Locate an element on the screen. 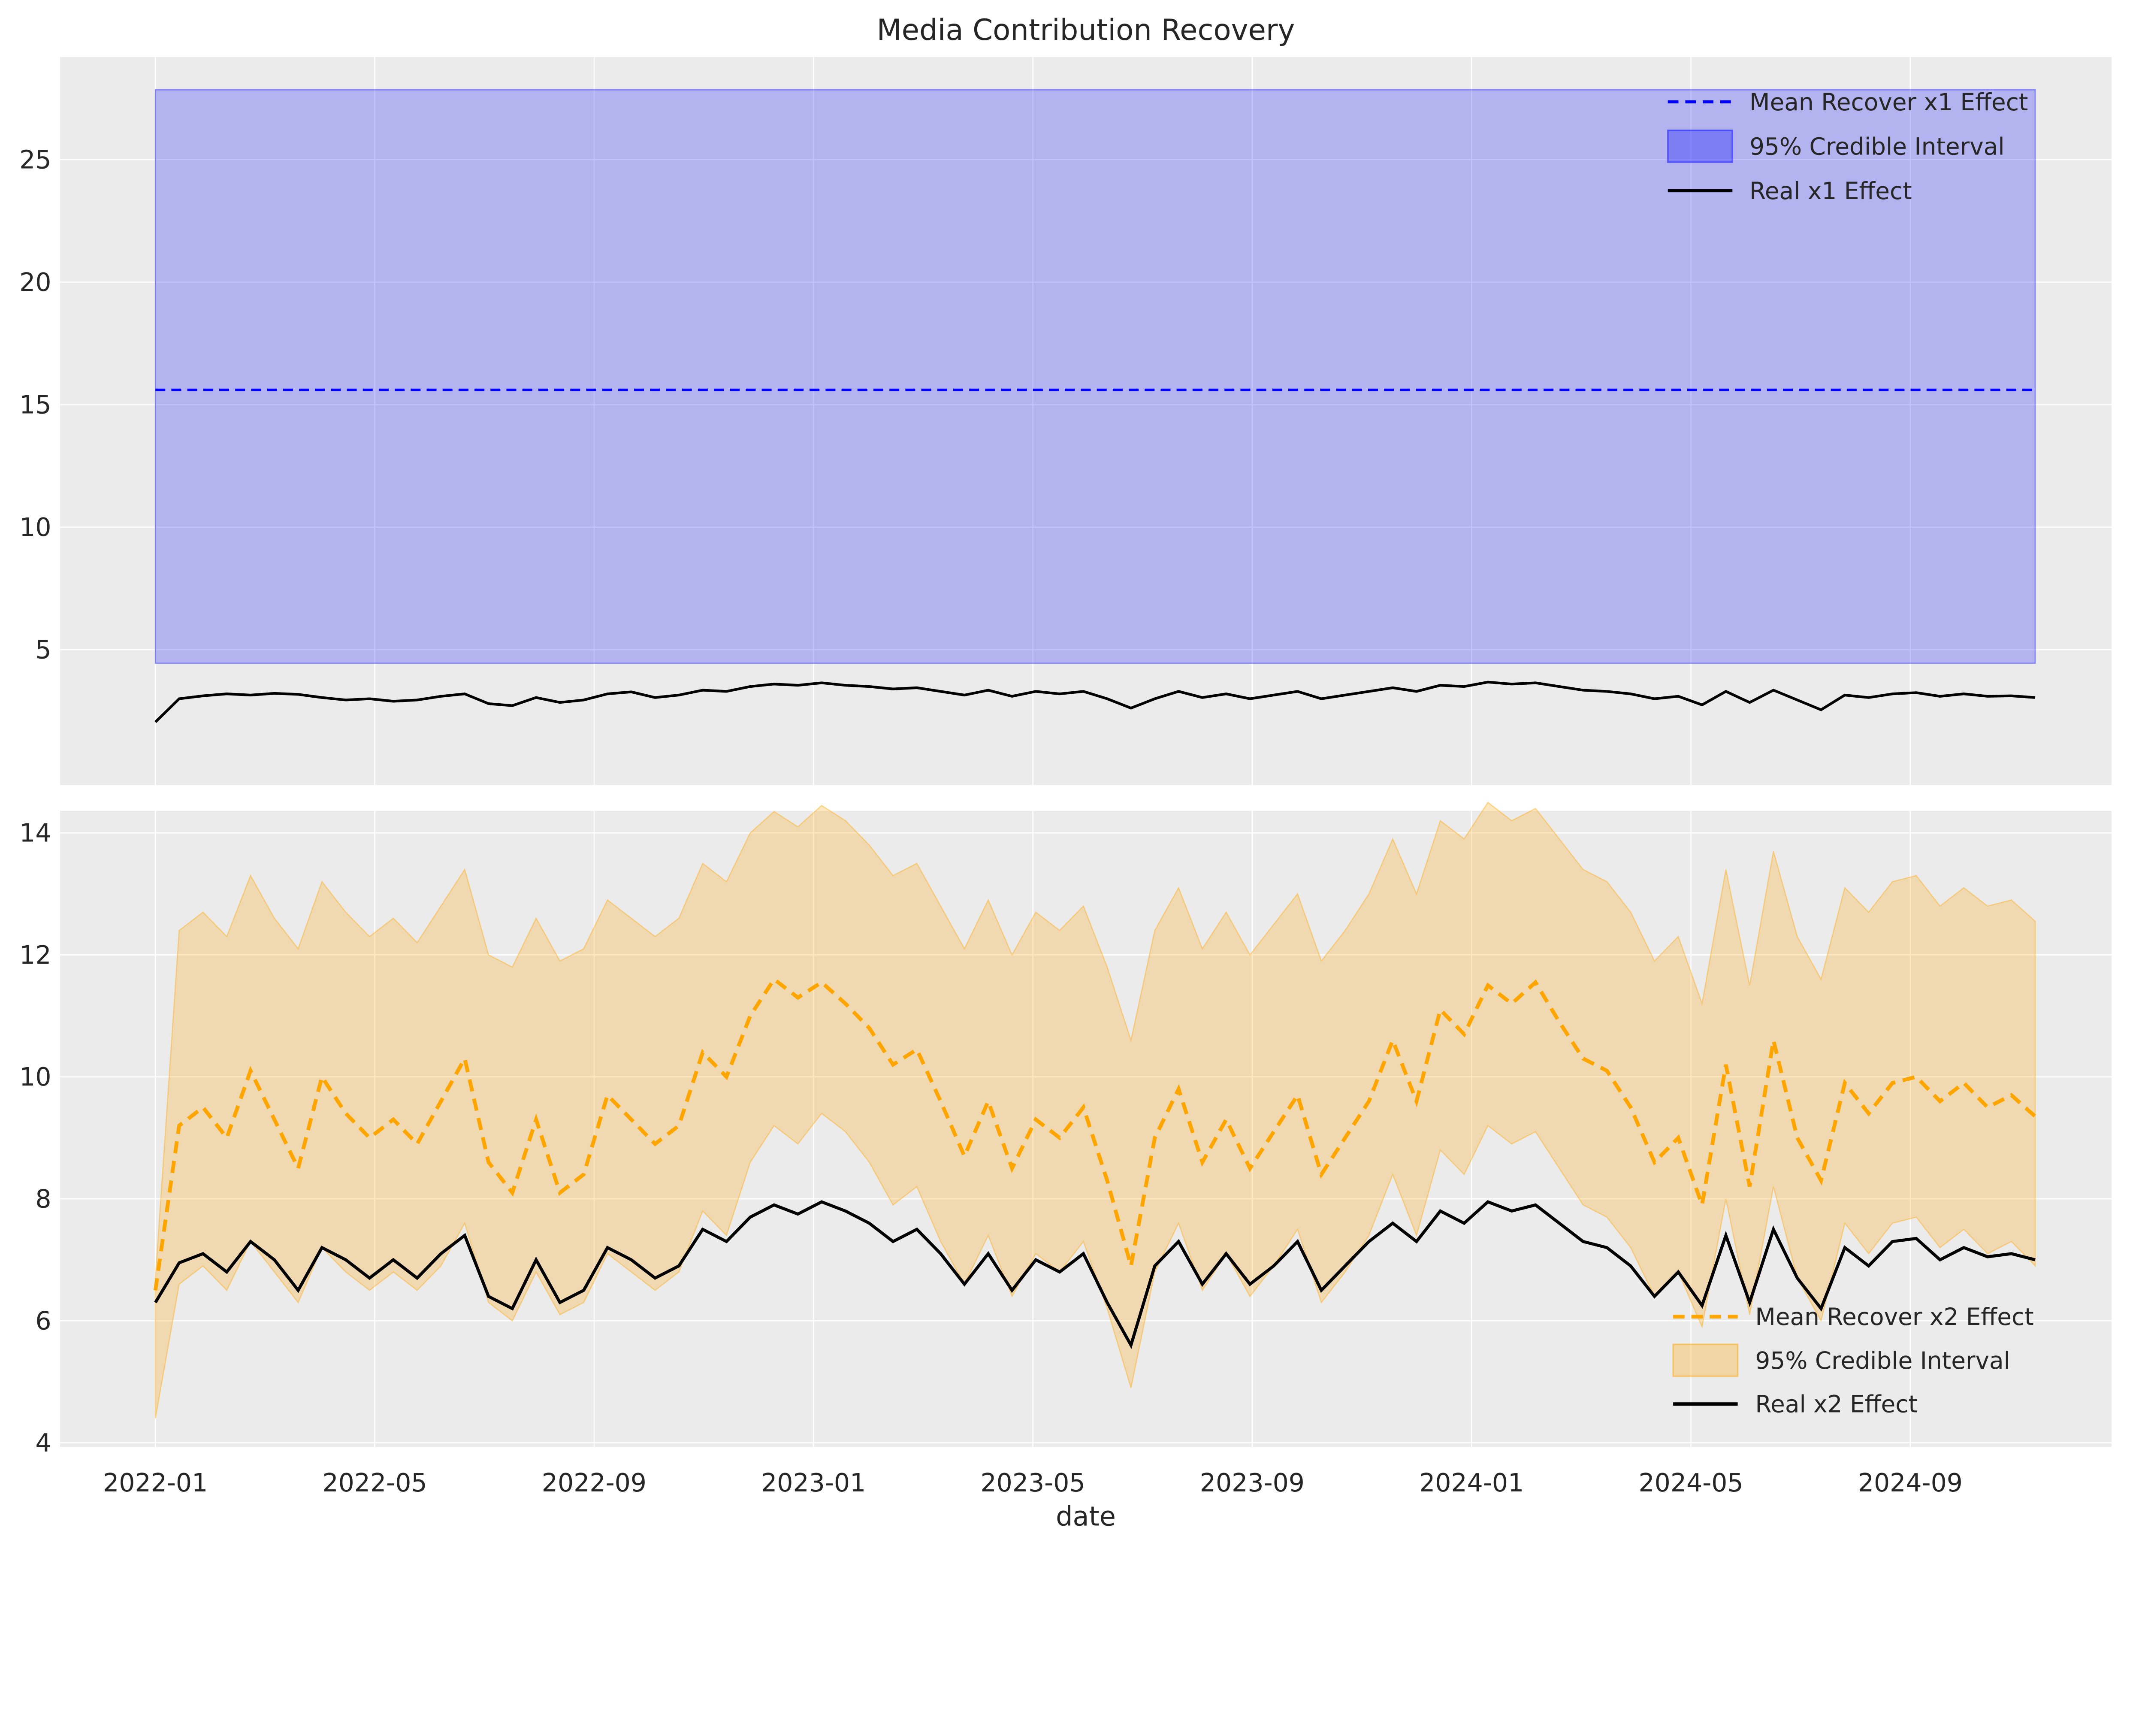 The width and height of the screenshot is (2145, 1736). xtick-label: 2022-09 is located at coordinates (594, 1482).